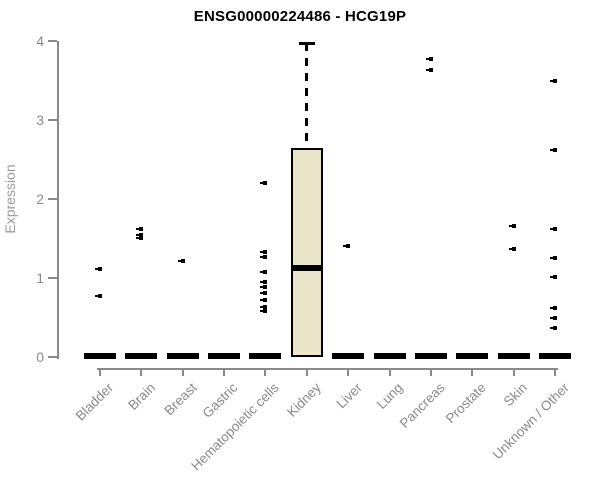 Image resolution: width=600 pixels, height=500 pixels. What do you see at coordinates (300, 16) in the screenshot?
I see `chart-title: ENSG00000224486 - HCG19P` at bounding box center [300, 16].